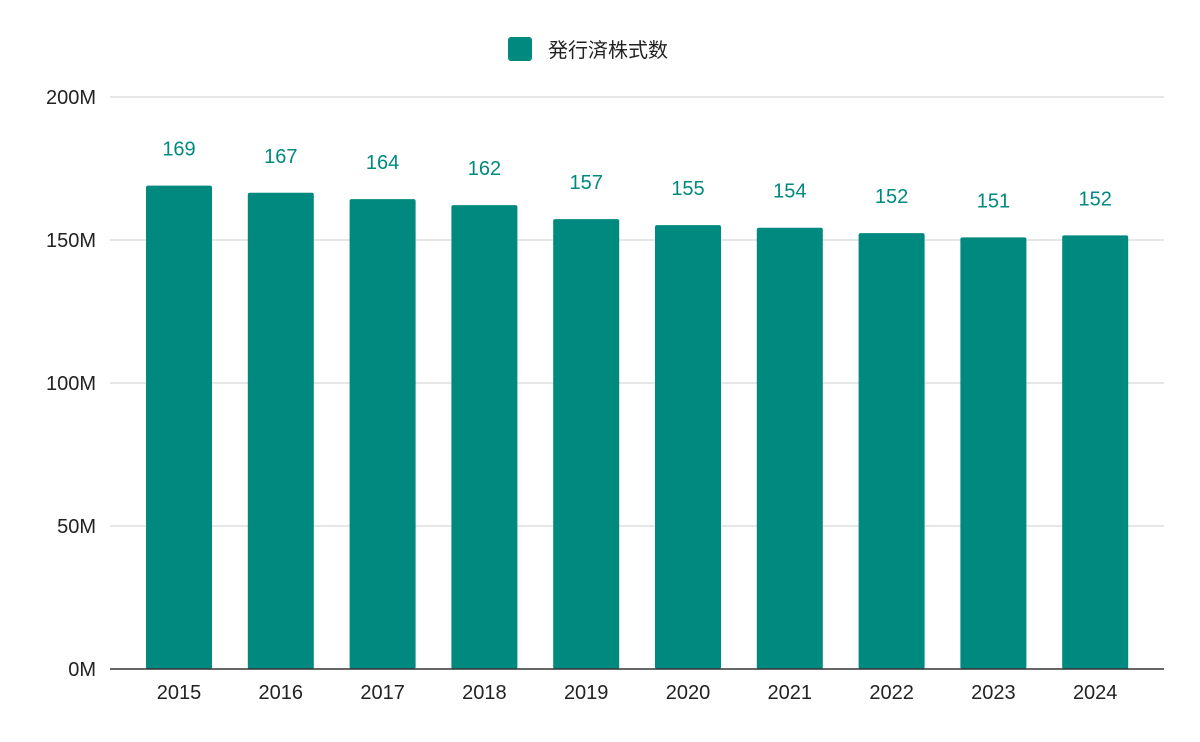 The image size is (1200, 742). I want to click on x-tick-label: 2020, so click(688, 693).